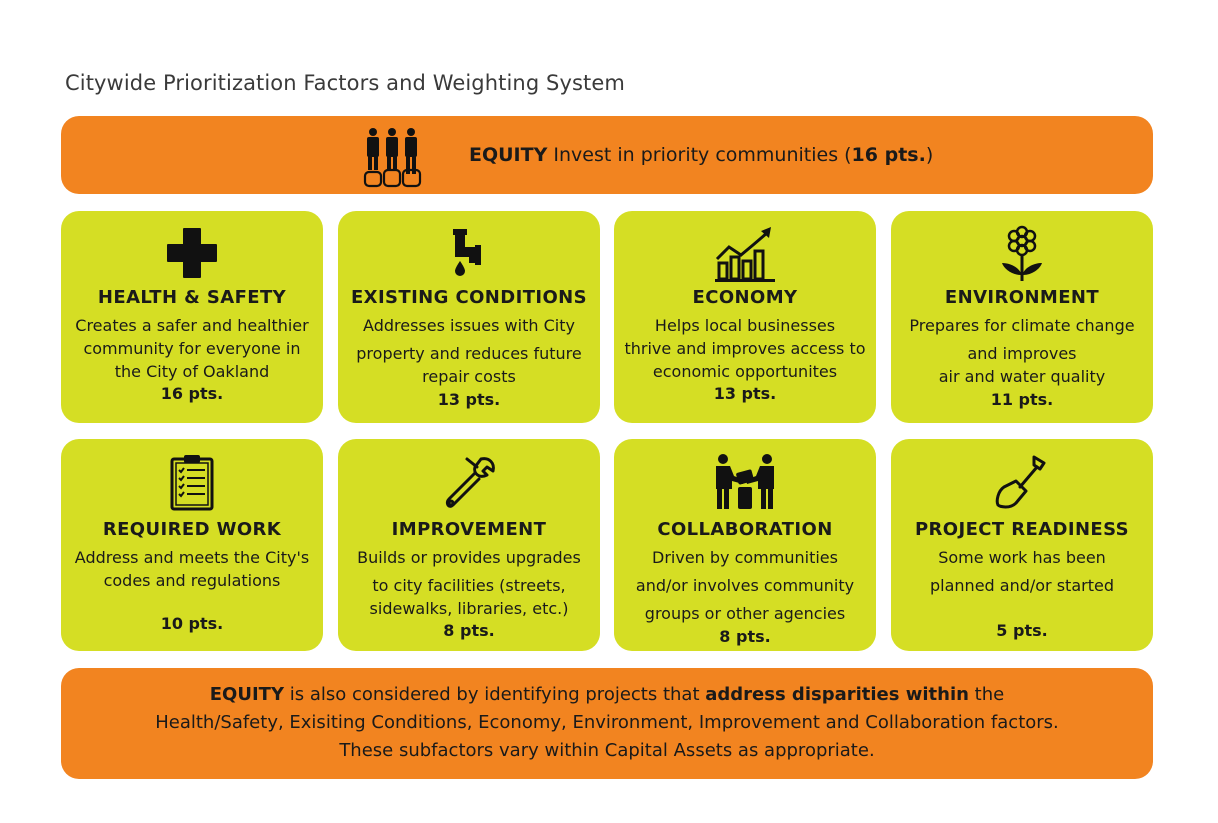 This screenshot has width=1218, height=823. What do you see at coordinates (1022, 353) in the screenshot?
I see `card-desc-line: and improves` at bounding box center [1022, 353].